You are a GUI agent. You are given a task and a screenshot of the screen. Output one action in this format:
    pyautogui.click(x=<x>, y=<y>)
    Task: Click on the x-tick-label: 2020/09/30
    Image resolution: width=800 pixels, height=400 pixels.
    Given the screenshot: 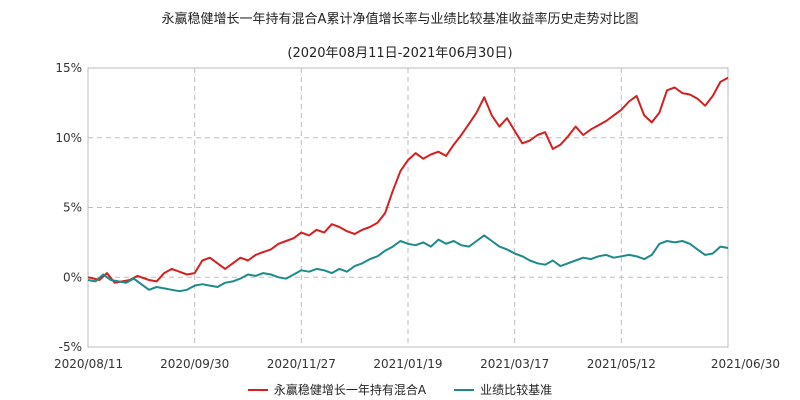 What is the action you would take?
    pyautogui.click(x=194, y=364)
    